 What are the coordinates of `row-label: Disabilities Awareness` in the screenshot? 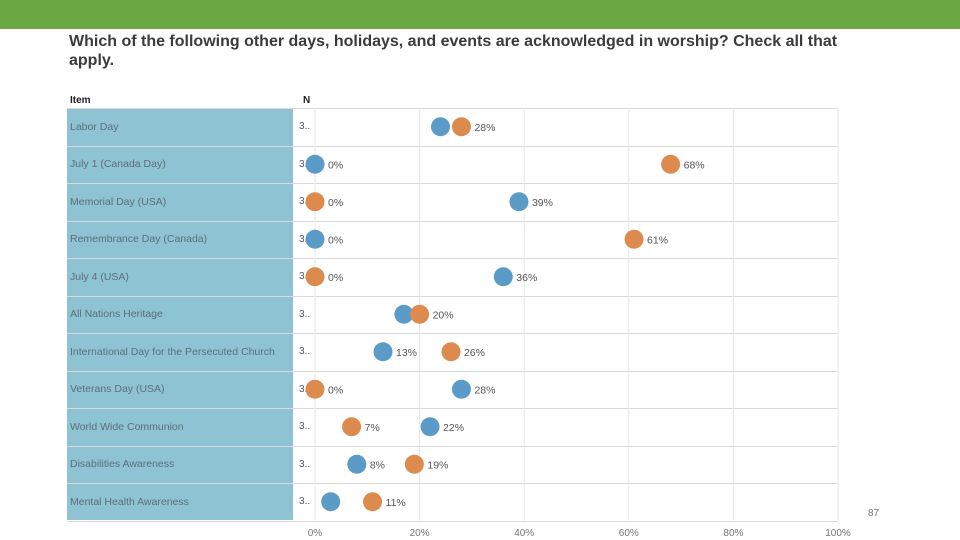 It's located at (122, 464).